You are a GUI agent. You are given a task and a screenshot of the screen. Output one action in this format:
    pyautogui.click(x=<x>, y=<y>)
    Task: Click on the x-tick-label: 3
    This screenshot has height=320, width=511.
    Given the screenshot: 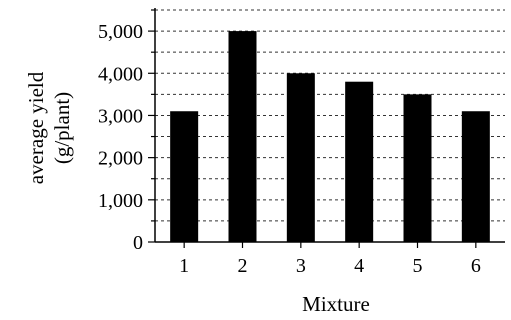 What is the action you would take?
    pyautogui.click(x=301, y=266)
    